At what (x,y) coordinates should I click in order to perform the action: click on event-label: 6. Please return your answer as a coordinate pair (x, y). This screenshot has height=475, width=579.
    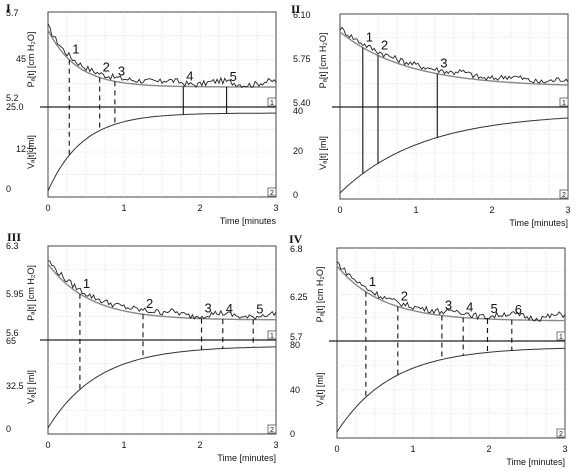
    Looking at the image, I should click on (518, 309).